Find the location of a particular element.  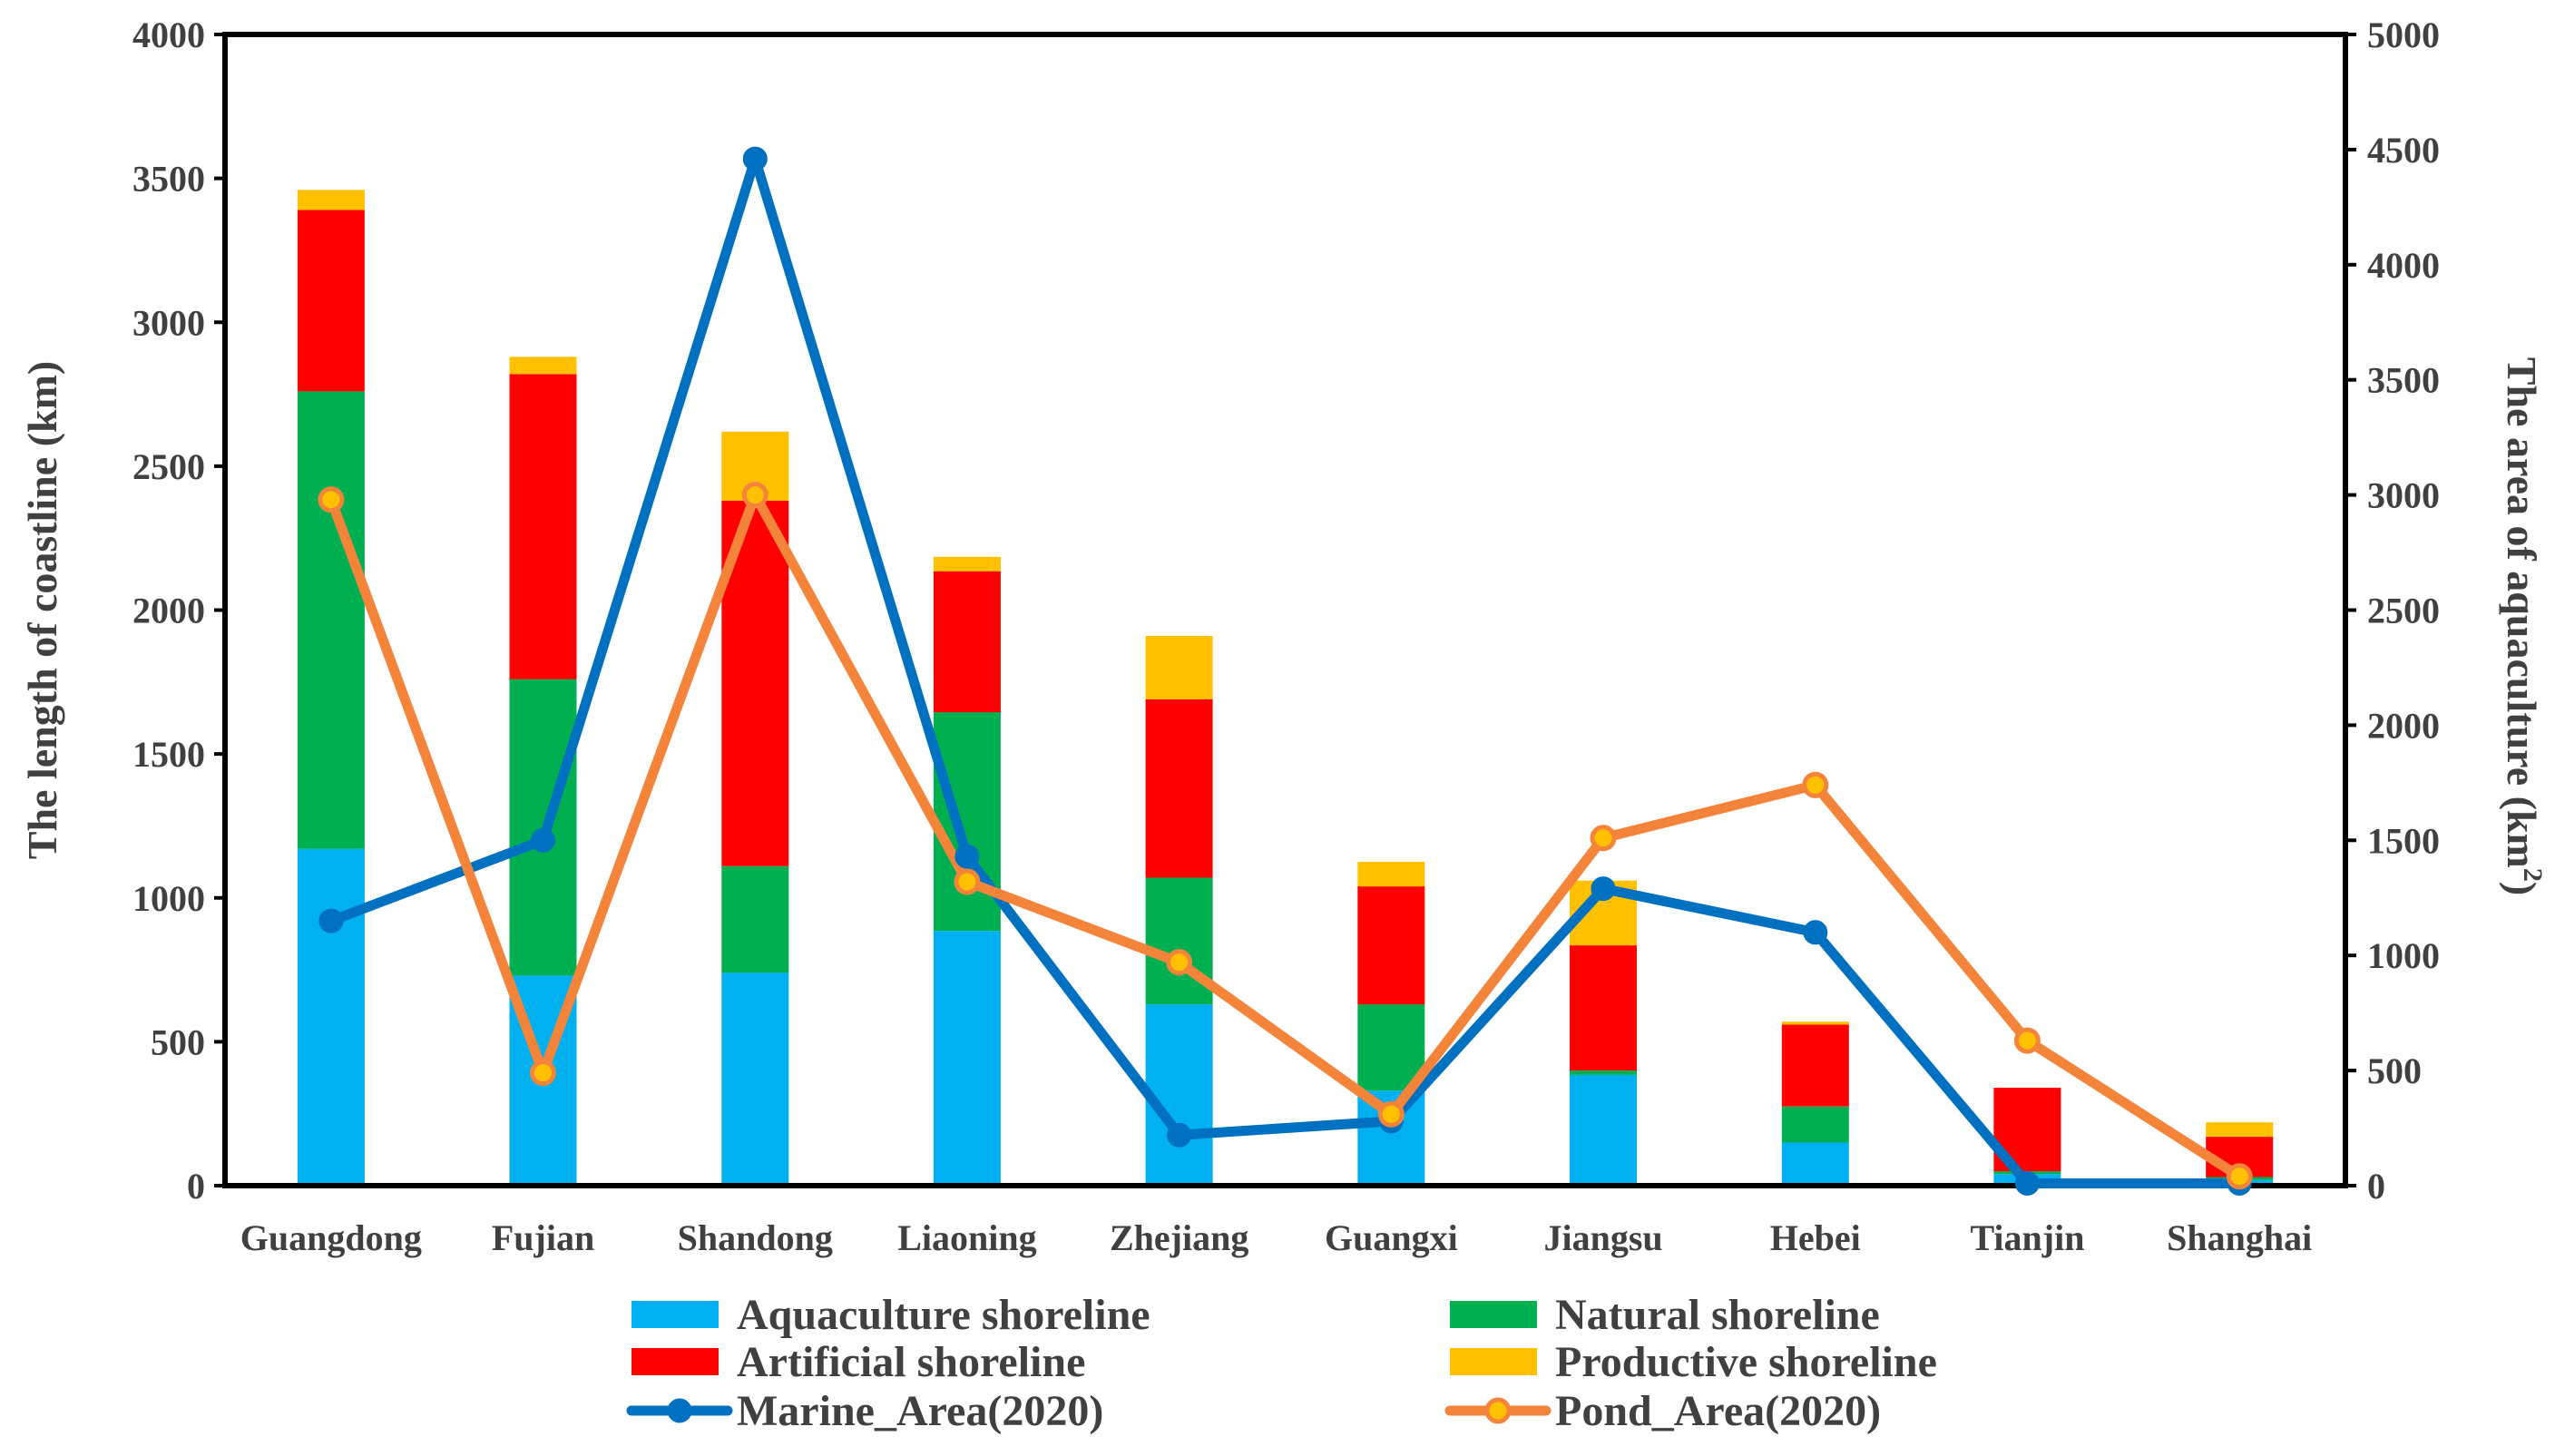

left-tick-label: 3000 is located at coordinates (168, 322).